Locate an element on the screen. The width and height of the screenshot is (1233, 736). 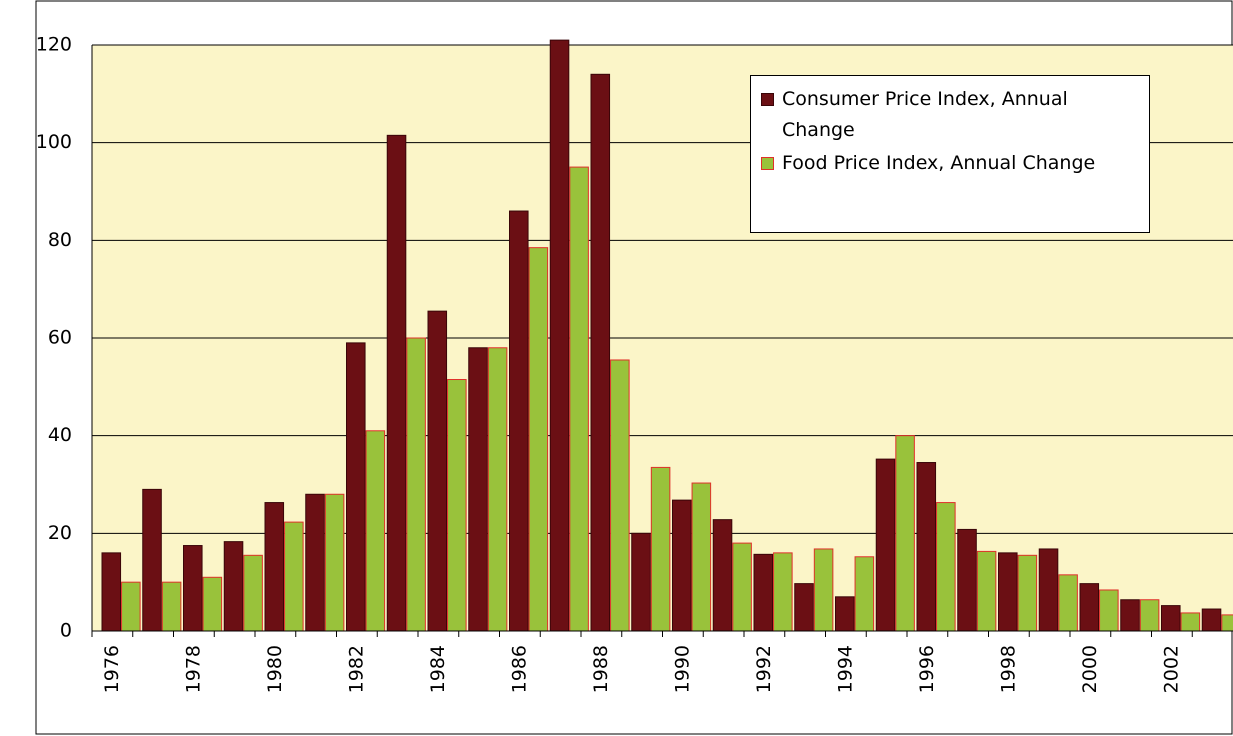
y-tick-label: 40 is located at coordinates (60, 435).